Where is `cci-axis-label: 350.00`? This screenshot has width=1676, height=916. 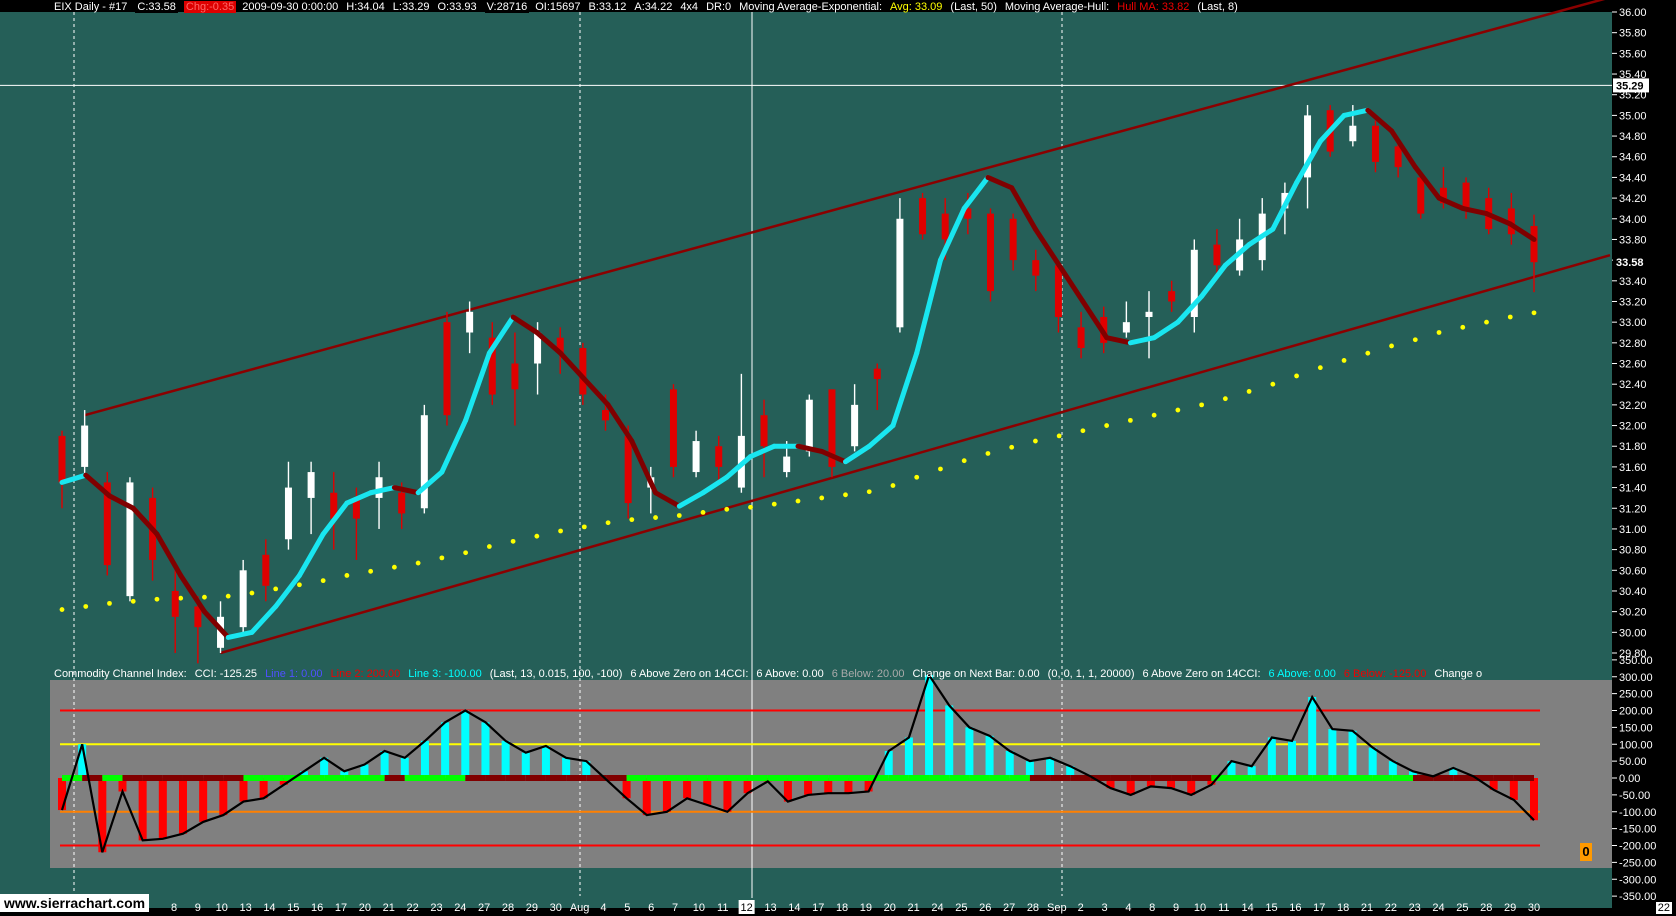
cci-axis-label: 350.00 is located at coordinates (1636, 661).